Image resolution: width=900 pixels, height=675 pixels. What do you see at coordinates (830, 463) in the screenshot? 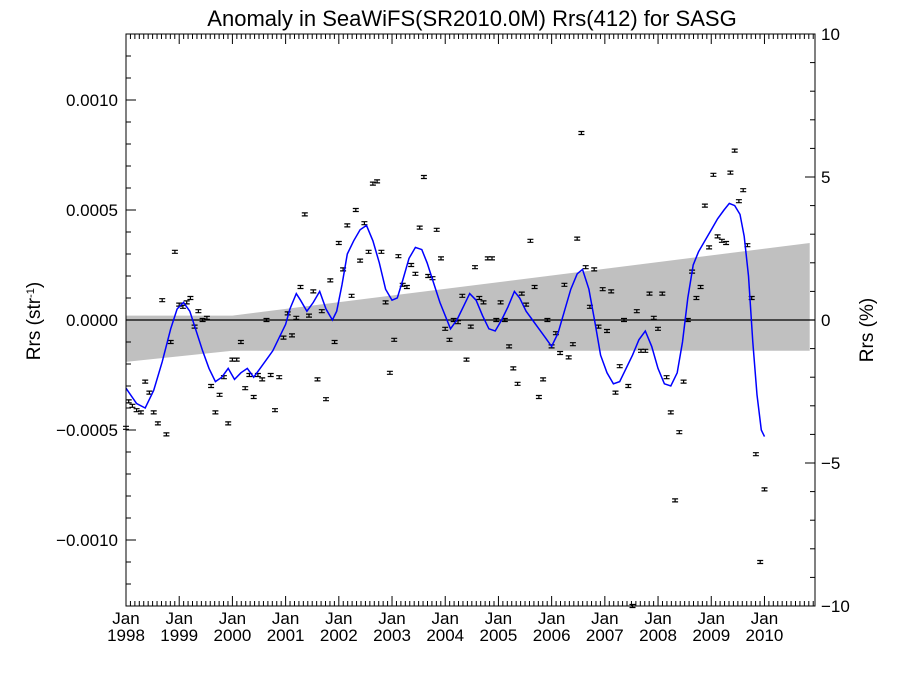
I see `y-tick-label-right: −5` at bounding box center [830, 463].